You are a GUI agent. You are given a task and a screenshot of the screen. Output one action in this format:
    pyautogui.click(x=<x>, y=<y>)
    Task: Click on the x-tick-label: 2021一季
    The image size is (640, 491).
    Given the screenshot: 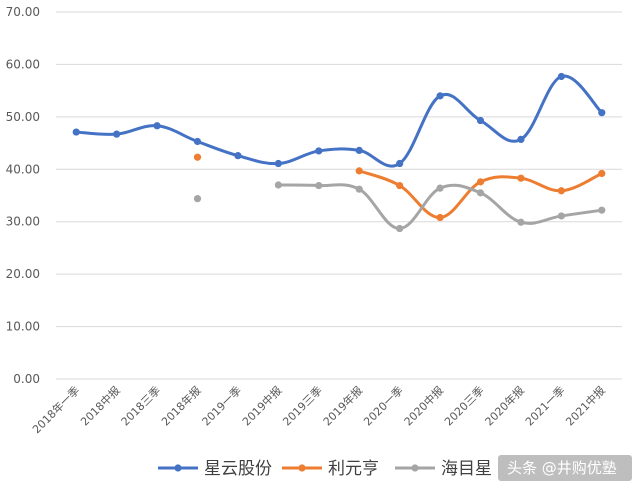 What is the action you would take?
    pyautogui.click(x=545, y=406)
    